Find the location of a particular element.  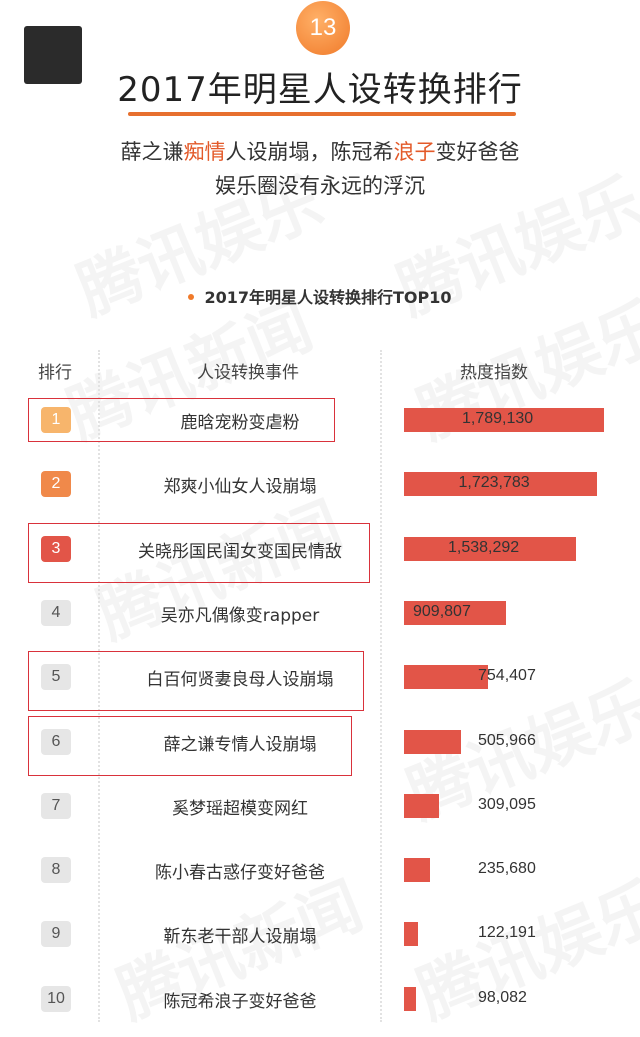

rank-badge: 2 is located at coordinates (56, 484).